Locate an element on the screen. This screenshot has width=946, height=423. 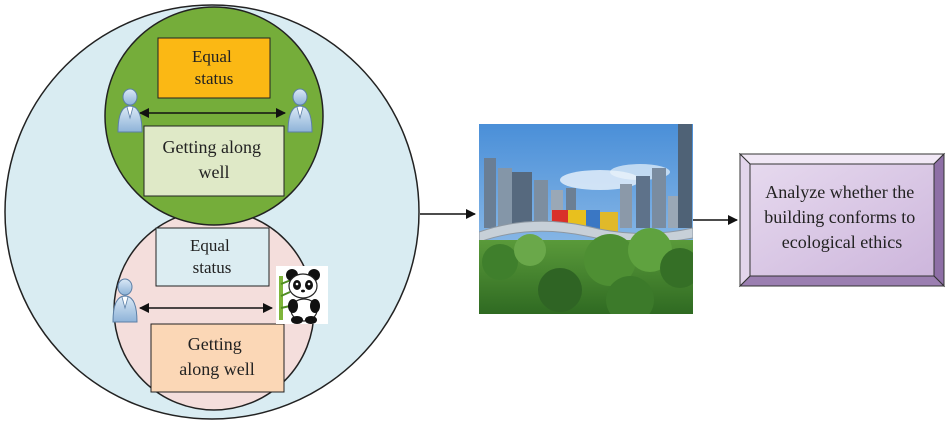
equal-status-box-top is located at coordinates (214, 68).